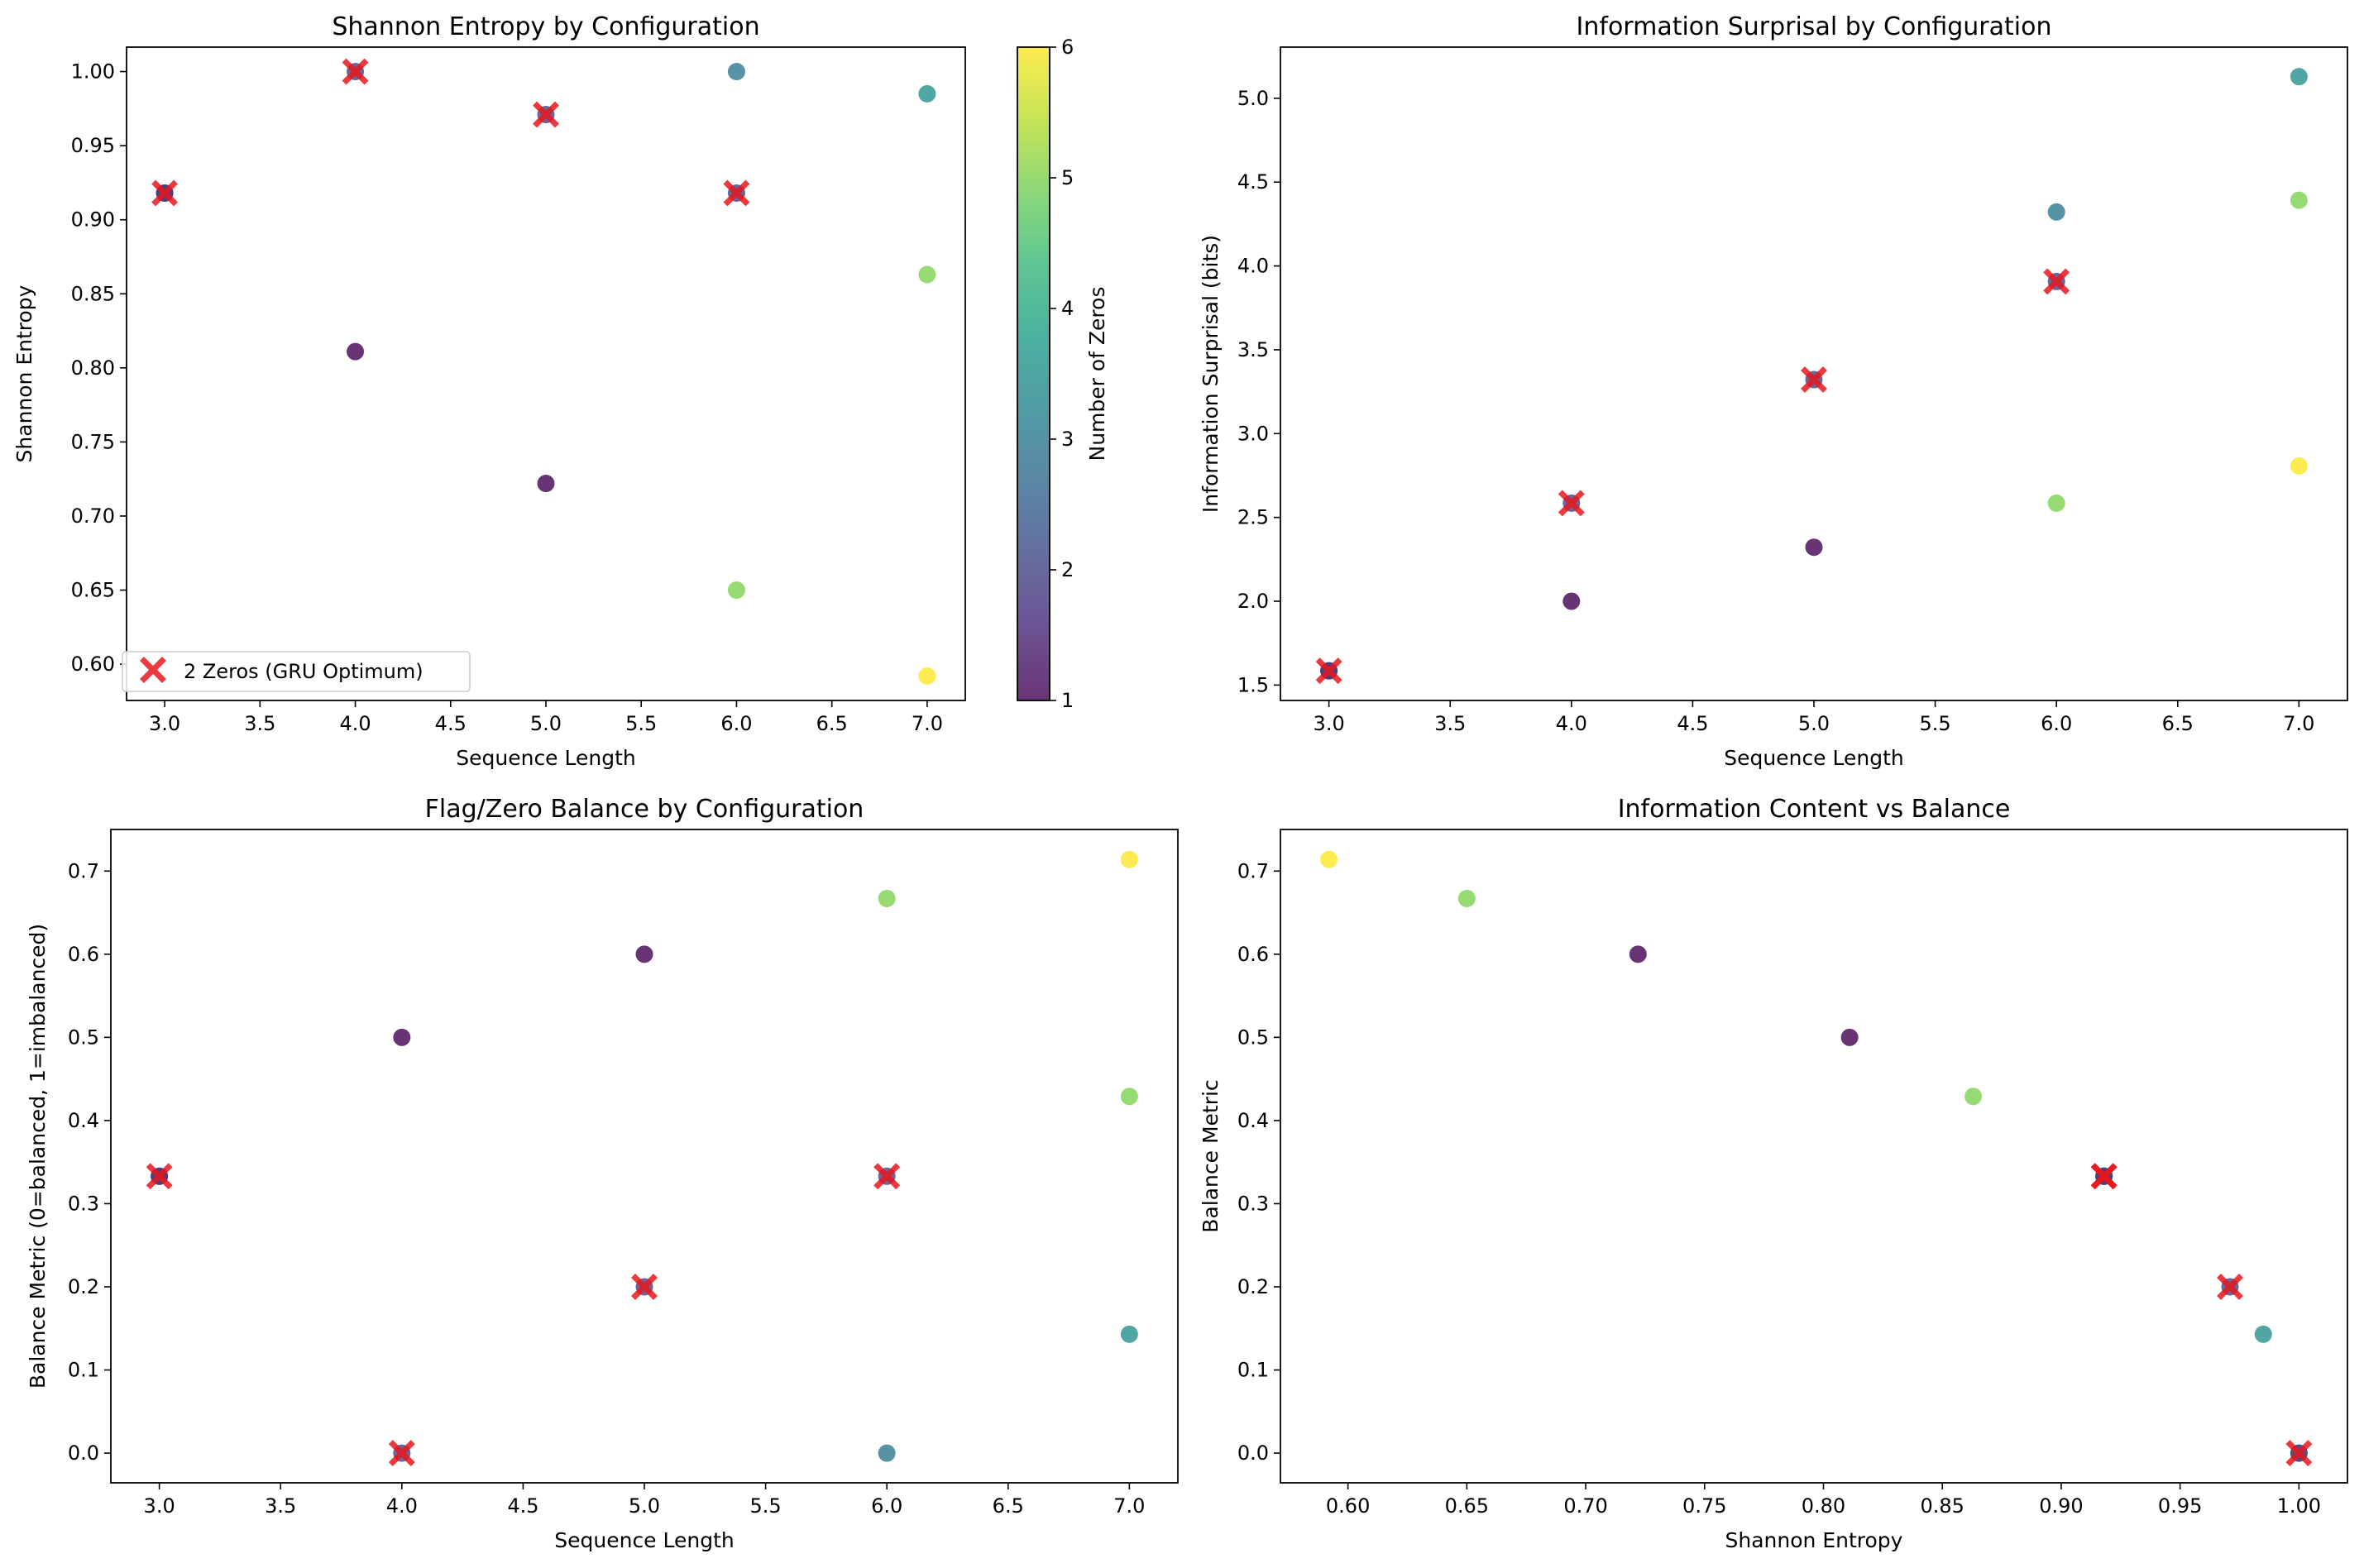  Describe the element at coordinates (83, 1120) in the screenshot. I see `y-tick-label: 0.4` at that location.